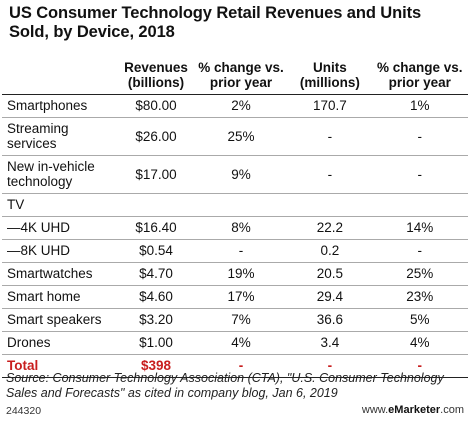  Describe the element at coordinates (156, 273) in the screenshot. I see `cell-revenues: $4.70` at that location.